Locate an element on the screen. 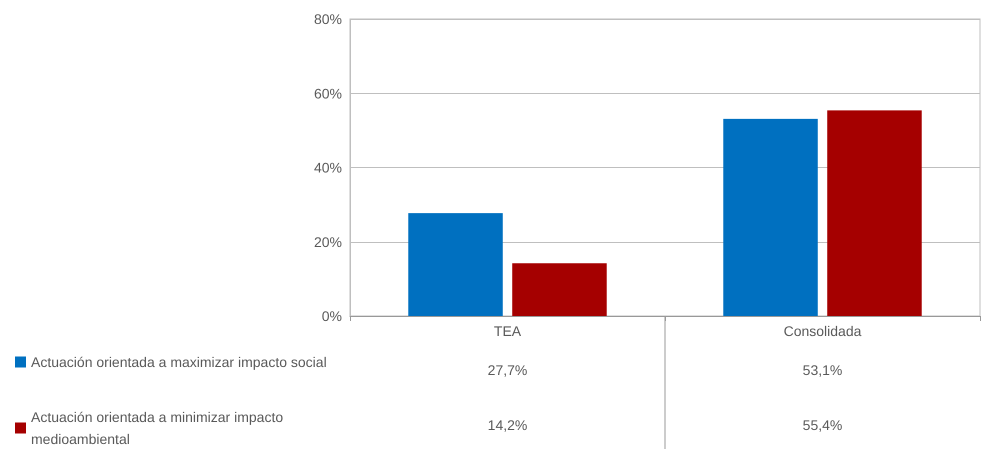 The height and width of the screenshot is (449, 982). x-tick-label: TEA is located at coordinates (508, 331).